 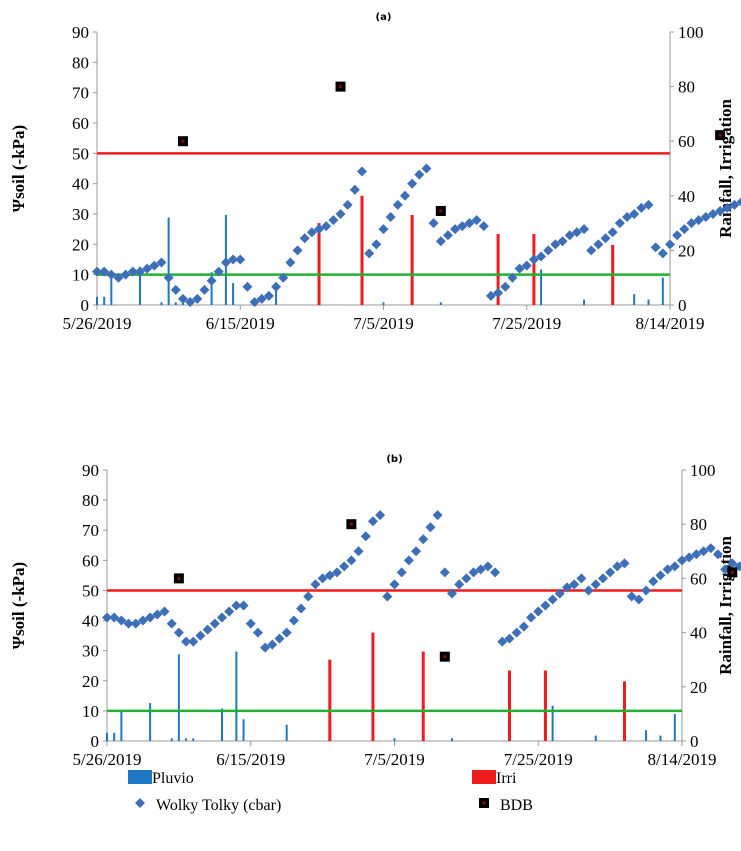 I want to click on y-tick-label-right: 60, so click(x=686, y=141).